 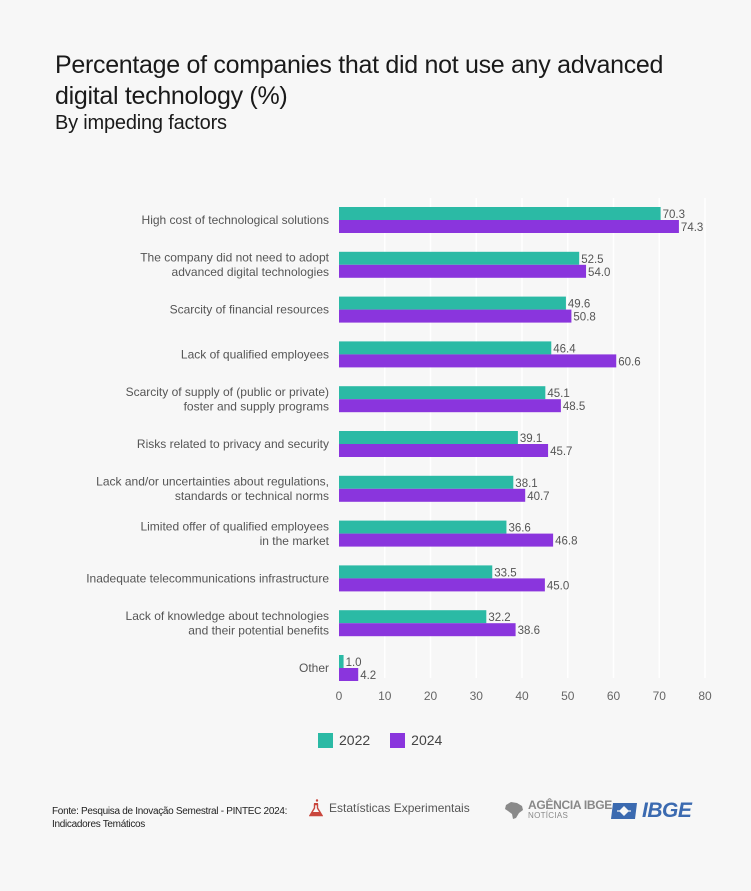 I want to click on value-label-2024: 38.6, so click(x=529, y=631).